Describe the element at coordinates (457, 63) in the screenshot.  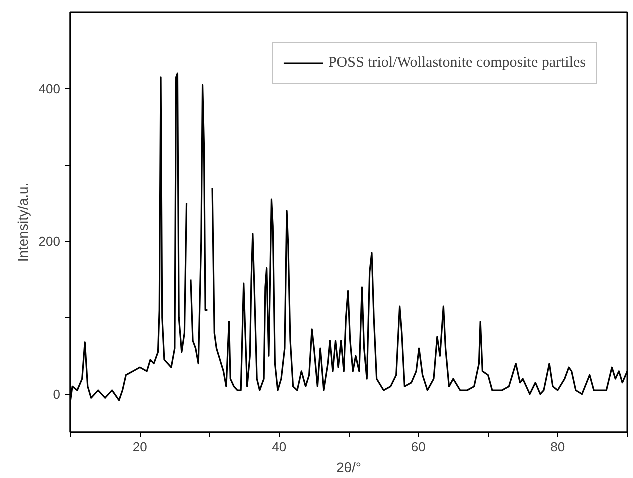
I see `legend-label: POSS triol/Wollastonite composite partiles` at that location.